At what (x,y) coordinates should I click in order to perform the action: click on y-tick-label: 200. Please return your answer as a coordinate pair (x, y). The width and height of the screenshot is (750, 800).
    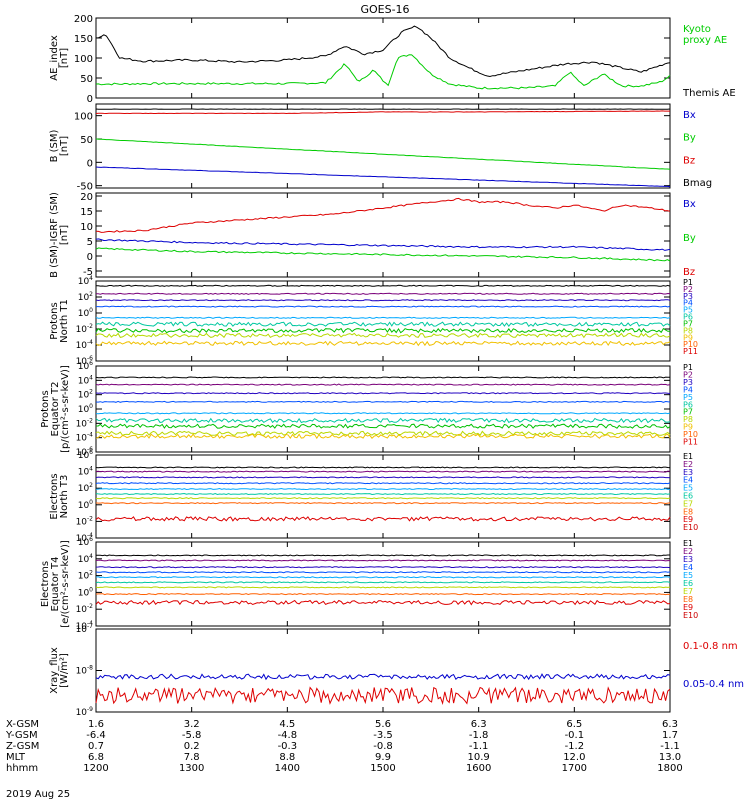
    Looking at the image, I should click on (83, 19).